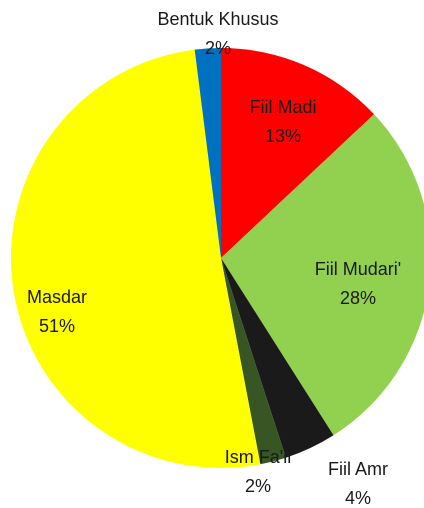 The height and width of the screenshot is (508, 424). What do you see at coordinates (57, 326) in the screenshot?
I see `slice-value-label: 51%` at bounding box center [57, 326].